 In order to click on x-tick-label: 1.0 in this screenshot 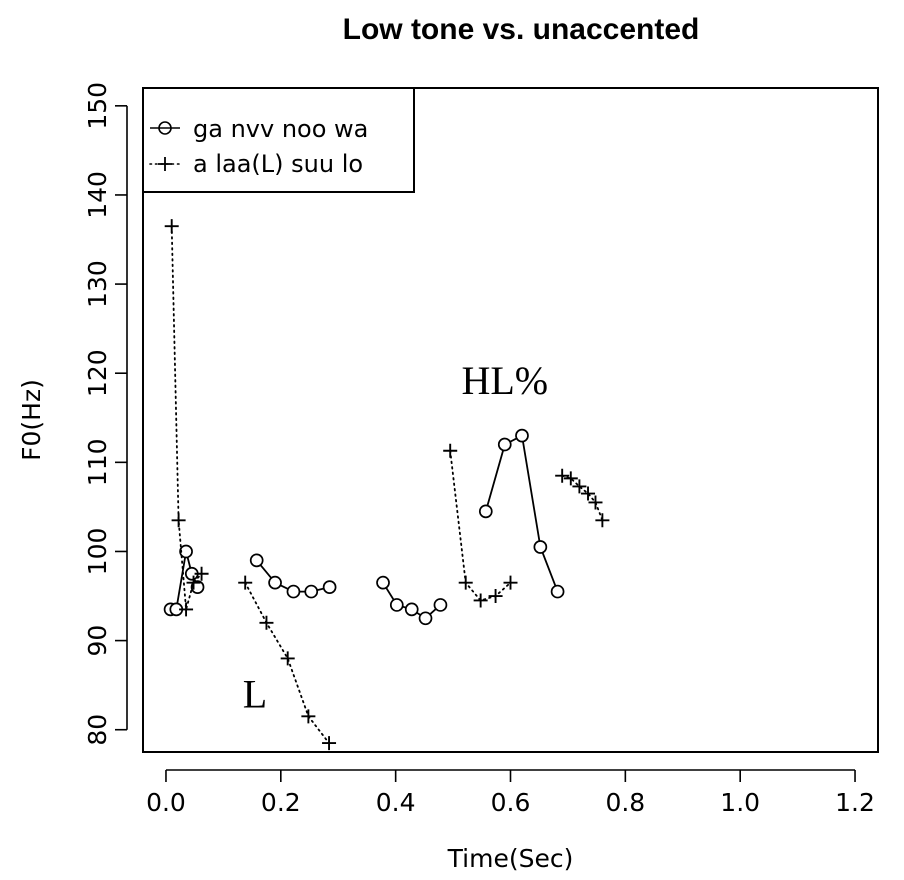, I will do `click(740, 802)`.